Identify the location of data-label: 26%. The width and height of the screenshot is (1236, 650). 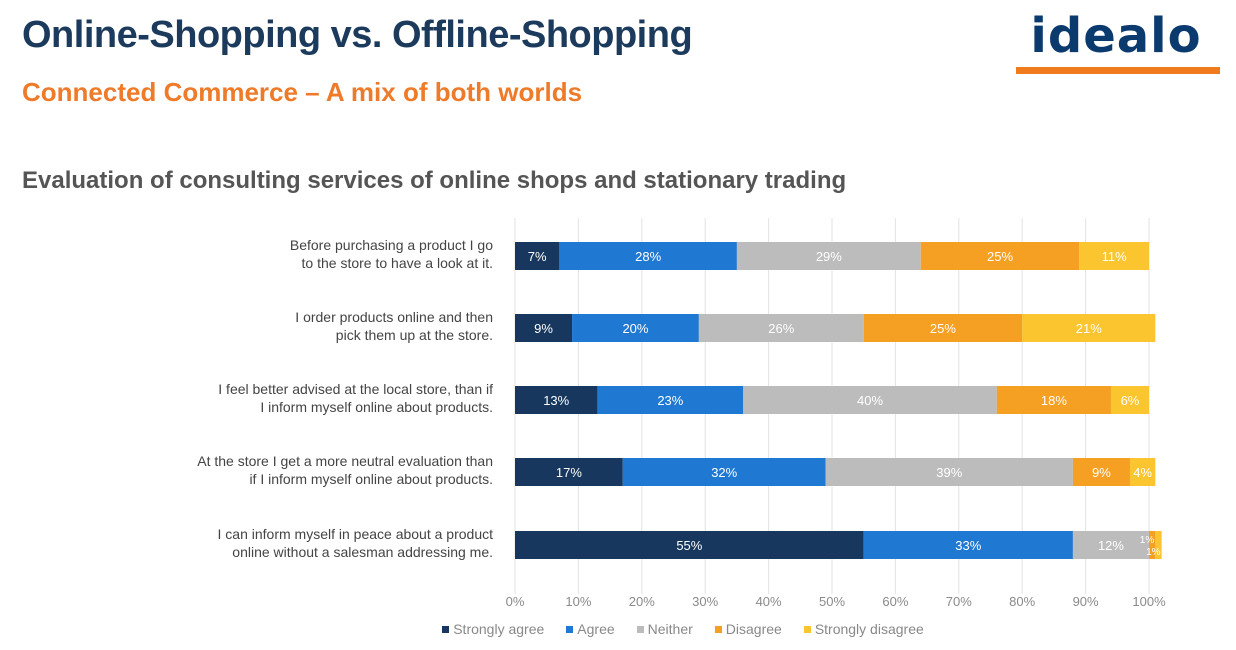
(781, 328).